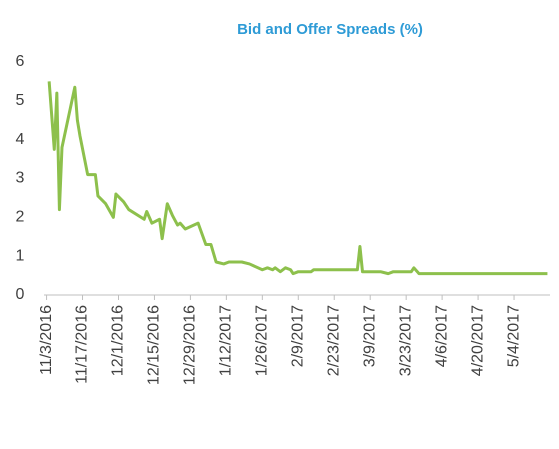  I want to click on y-tick-label: 1, so click(20, 255).